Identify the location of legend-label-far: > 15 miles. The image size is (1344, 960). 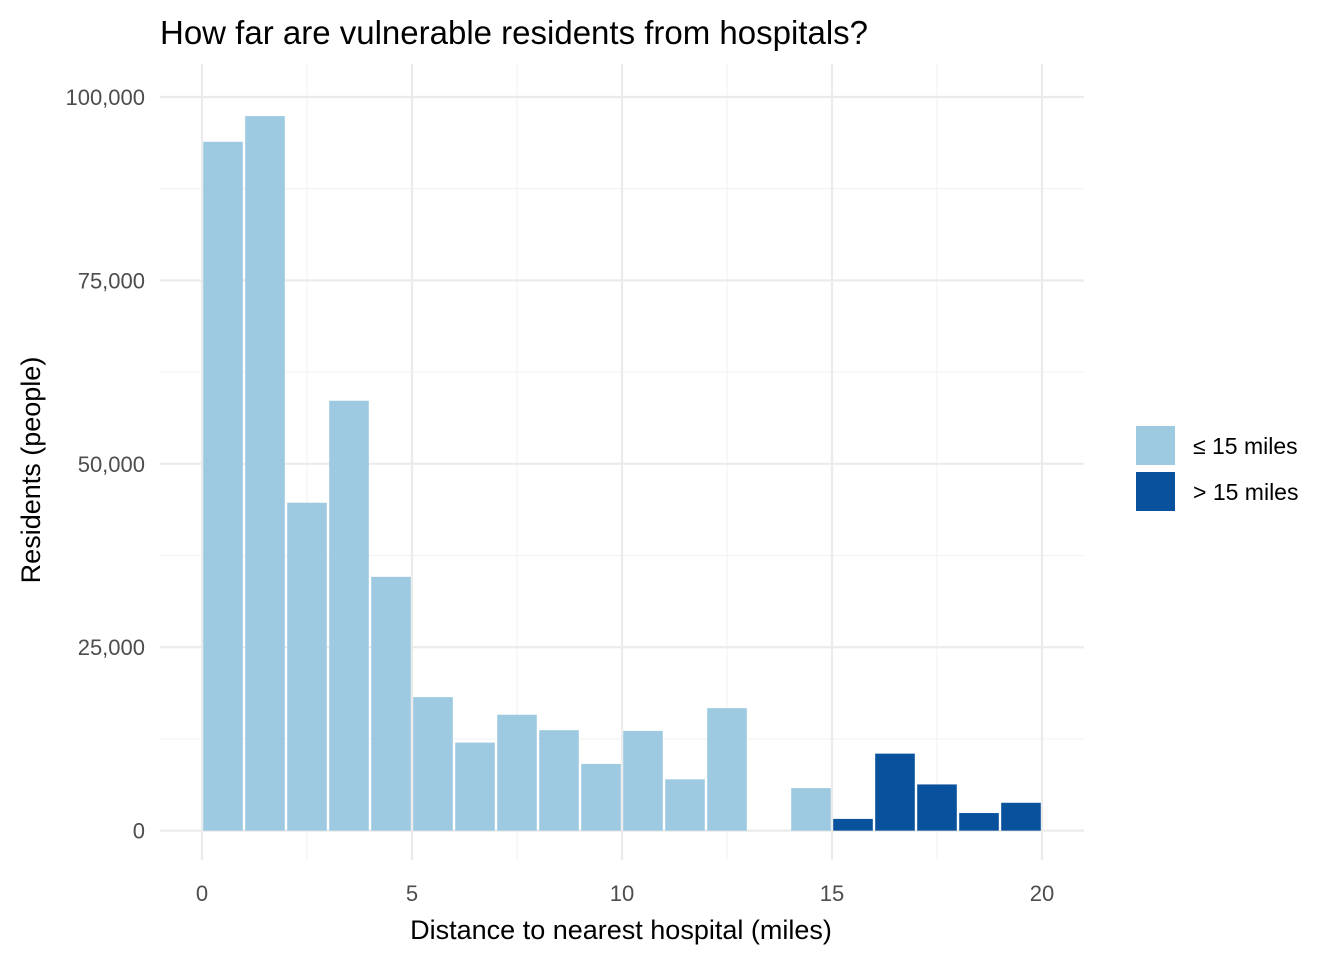
(1245, 492).